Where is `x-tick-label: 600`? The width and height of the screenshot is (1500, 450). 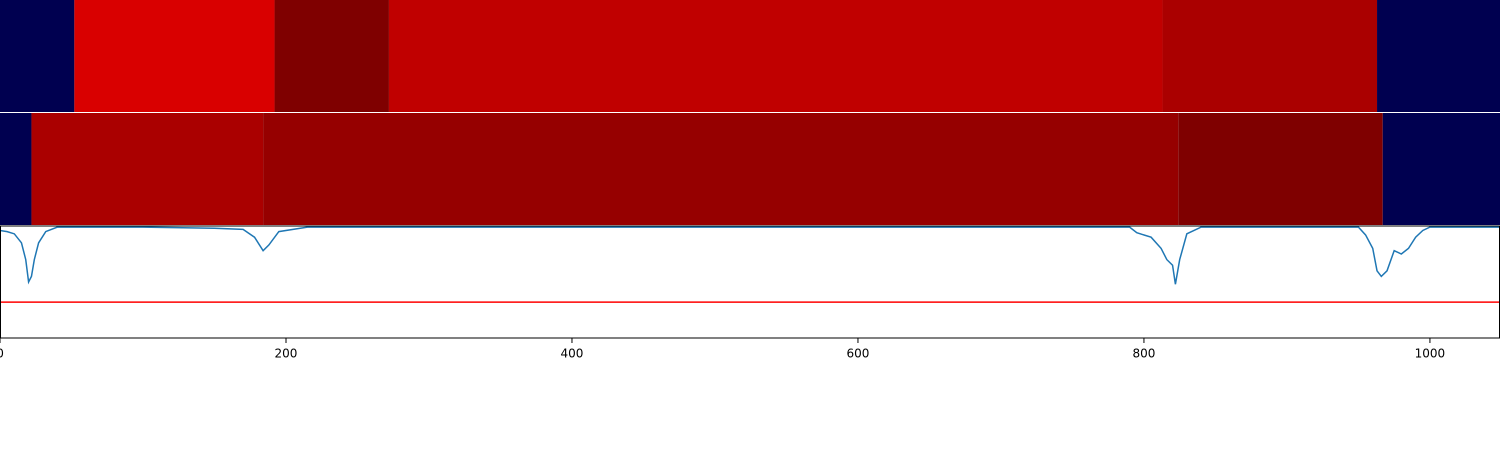 x-tick-label: 600 is located at coordinates (858, 354).